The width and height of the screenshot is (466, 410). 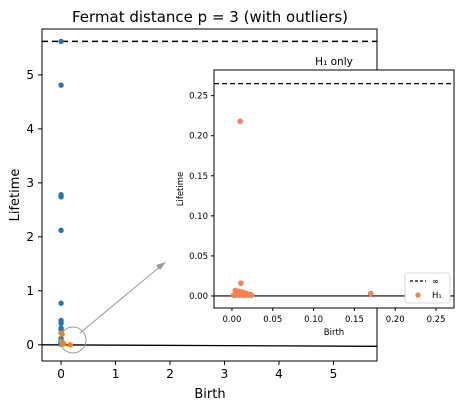 I want to click on main-x-tick-label: 2, so click(x=170, y=374).